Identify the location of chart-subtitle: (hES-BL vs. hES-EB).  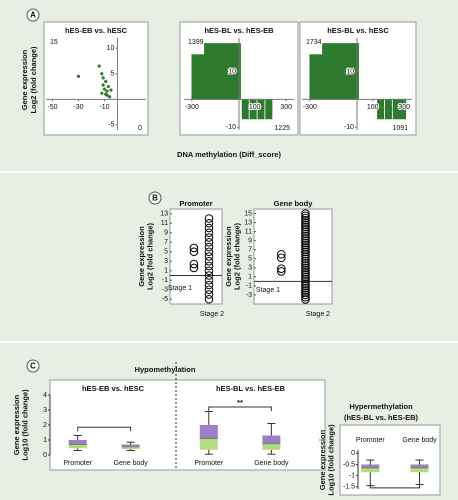
(381, 417).